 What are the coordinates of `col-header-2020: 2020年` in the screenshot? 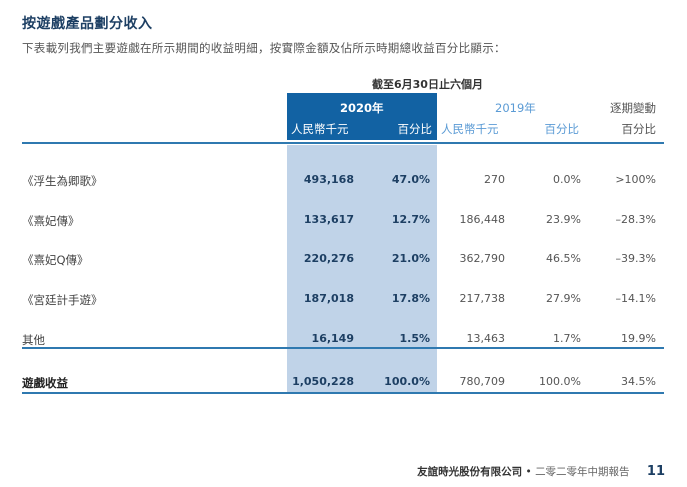 It's located at (362, 108).